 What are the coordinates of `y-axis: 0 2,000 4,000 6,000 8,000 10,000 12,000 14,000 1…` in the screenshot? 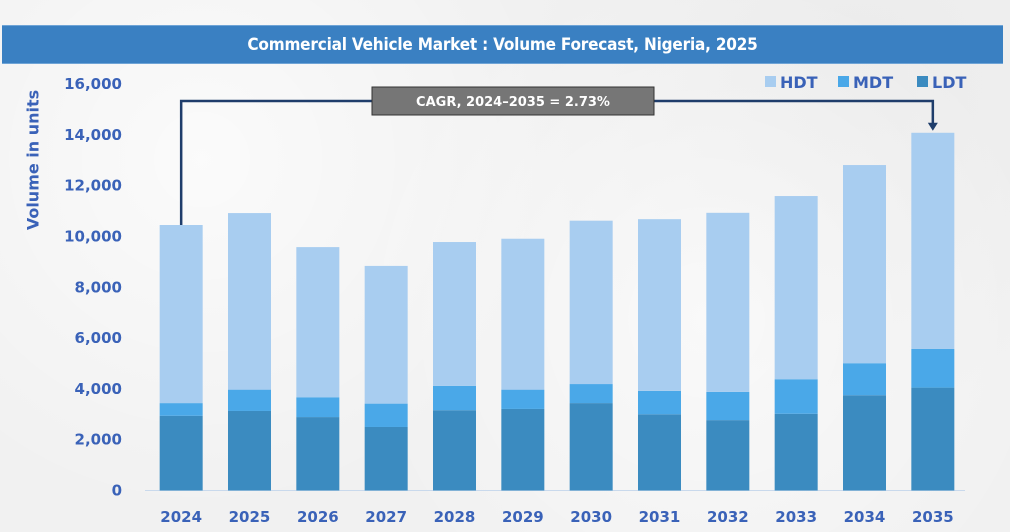 It's located at (93, 287).